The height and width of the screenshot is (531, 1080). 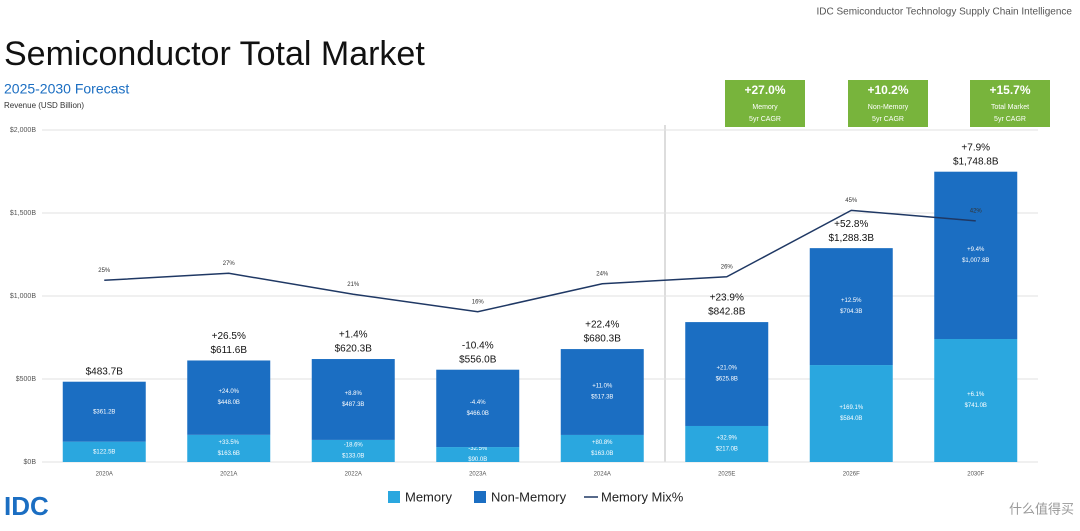 What do you see at coordinates (478, 449) in the screenshot?
I see `segment-growth-label: -32.5%` at bounding box center [478, 449].